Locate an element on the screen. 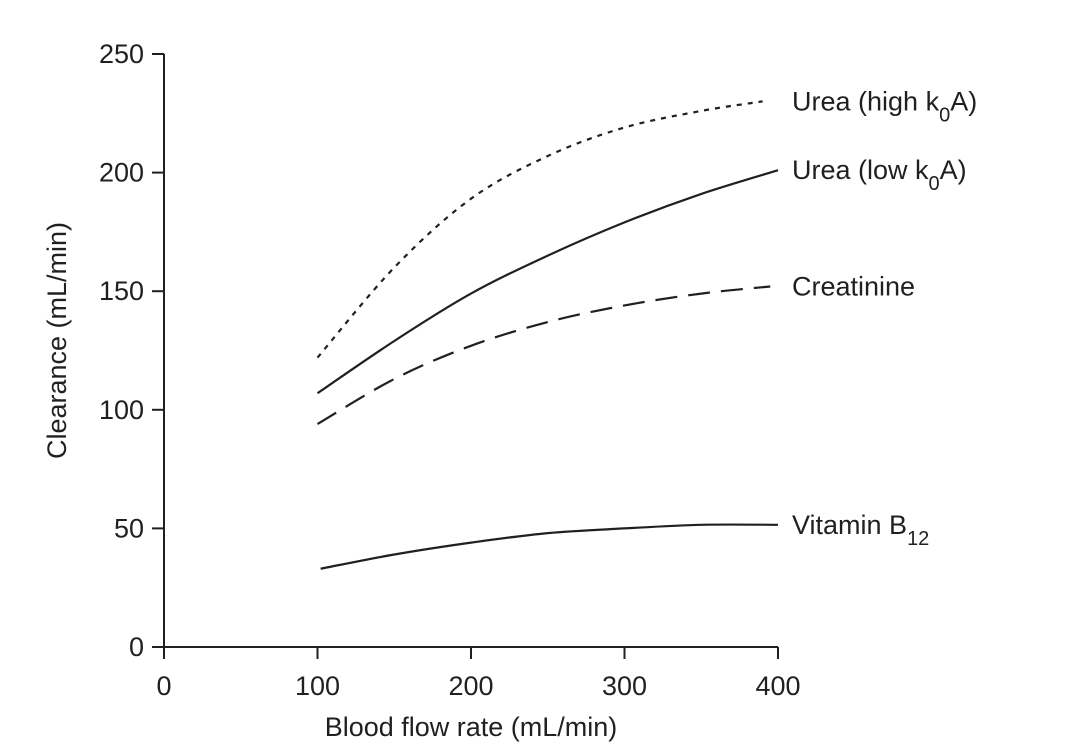 This screenshot has width=1080, height=754. y-tick-label: 200 is located at coordinates (121, 173).